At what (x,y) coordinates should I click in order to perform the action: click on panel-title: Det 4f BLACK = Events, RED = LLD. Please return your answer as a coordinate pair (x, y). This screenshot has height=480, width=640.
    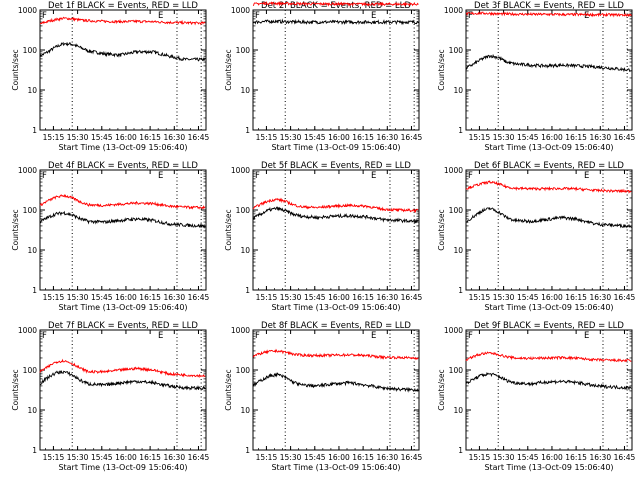
    Looking at the image, I should click on (123, 166).